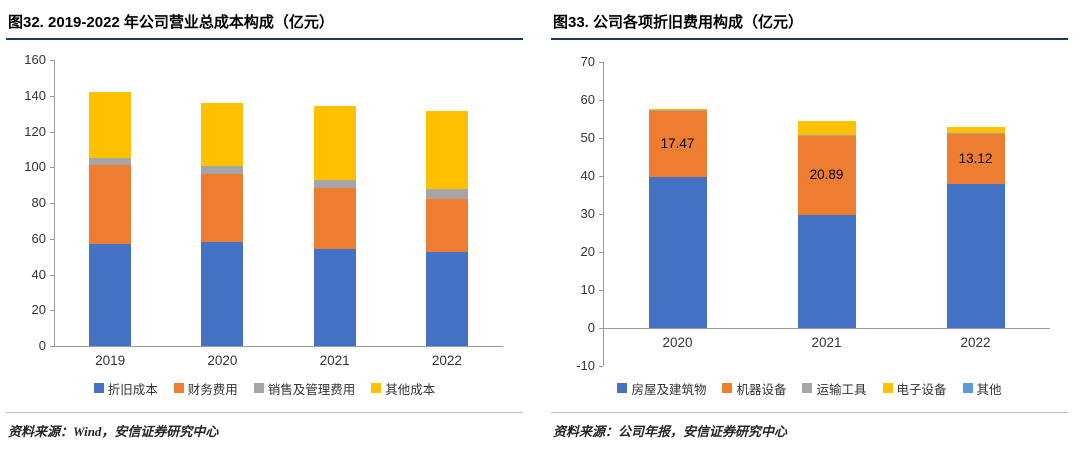 This screenshot has height=454, width=1080. I want to click on y-axis-tick-label: 160, so click(35, 59).